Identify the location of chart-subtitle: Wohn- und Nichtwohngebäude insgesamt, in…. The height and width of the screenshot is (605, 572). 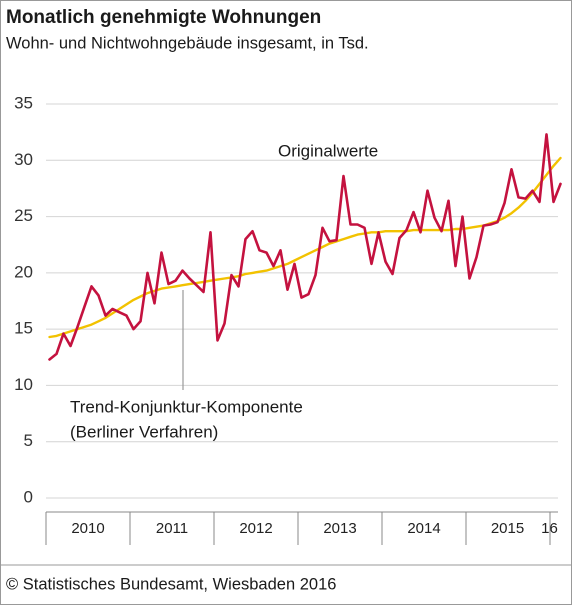
(187, 43).